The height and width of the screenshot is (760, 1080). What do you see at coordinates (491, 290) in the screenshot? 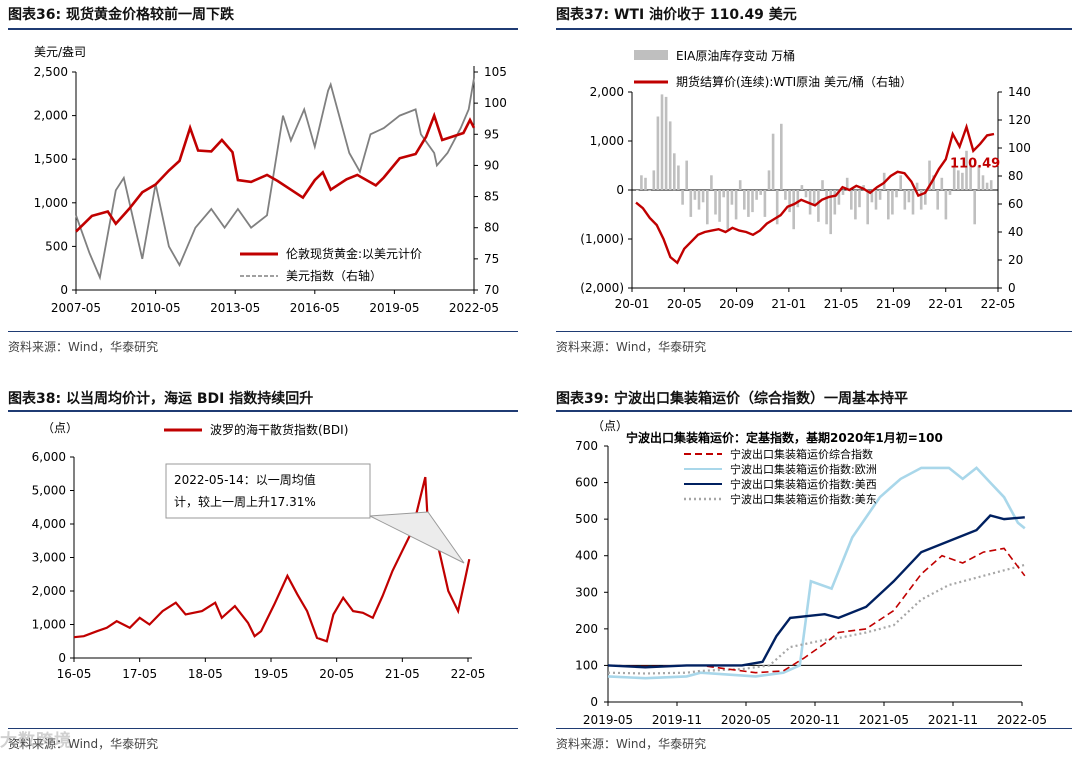
I see `y-right-tick-label: 70` at bounding box center [491, 290].